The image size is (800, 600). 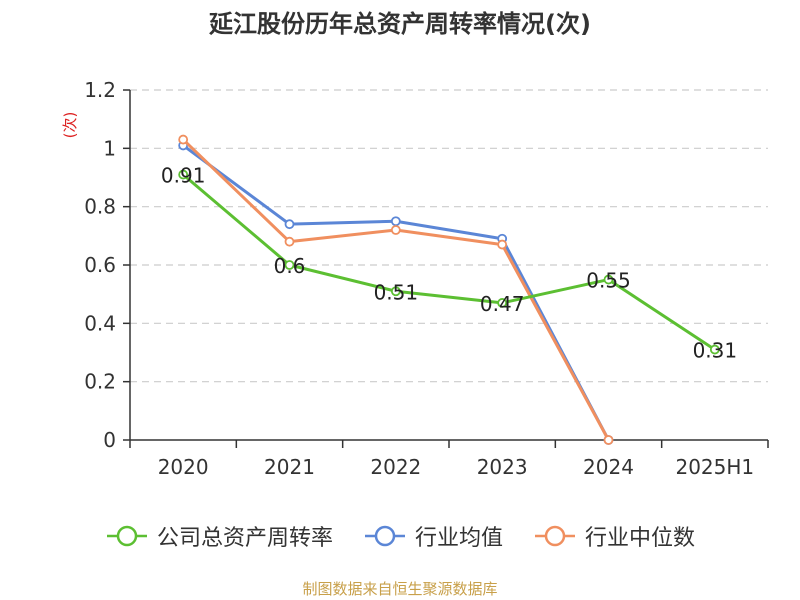 I want to click on data-label: 0.55, so click(x=608, y=281).